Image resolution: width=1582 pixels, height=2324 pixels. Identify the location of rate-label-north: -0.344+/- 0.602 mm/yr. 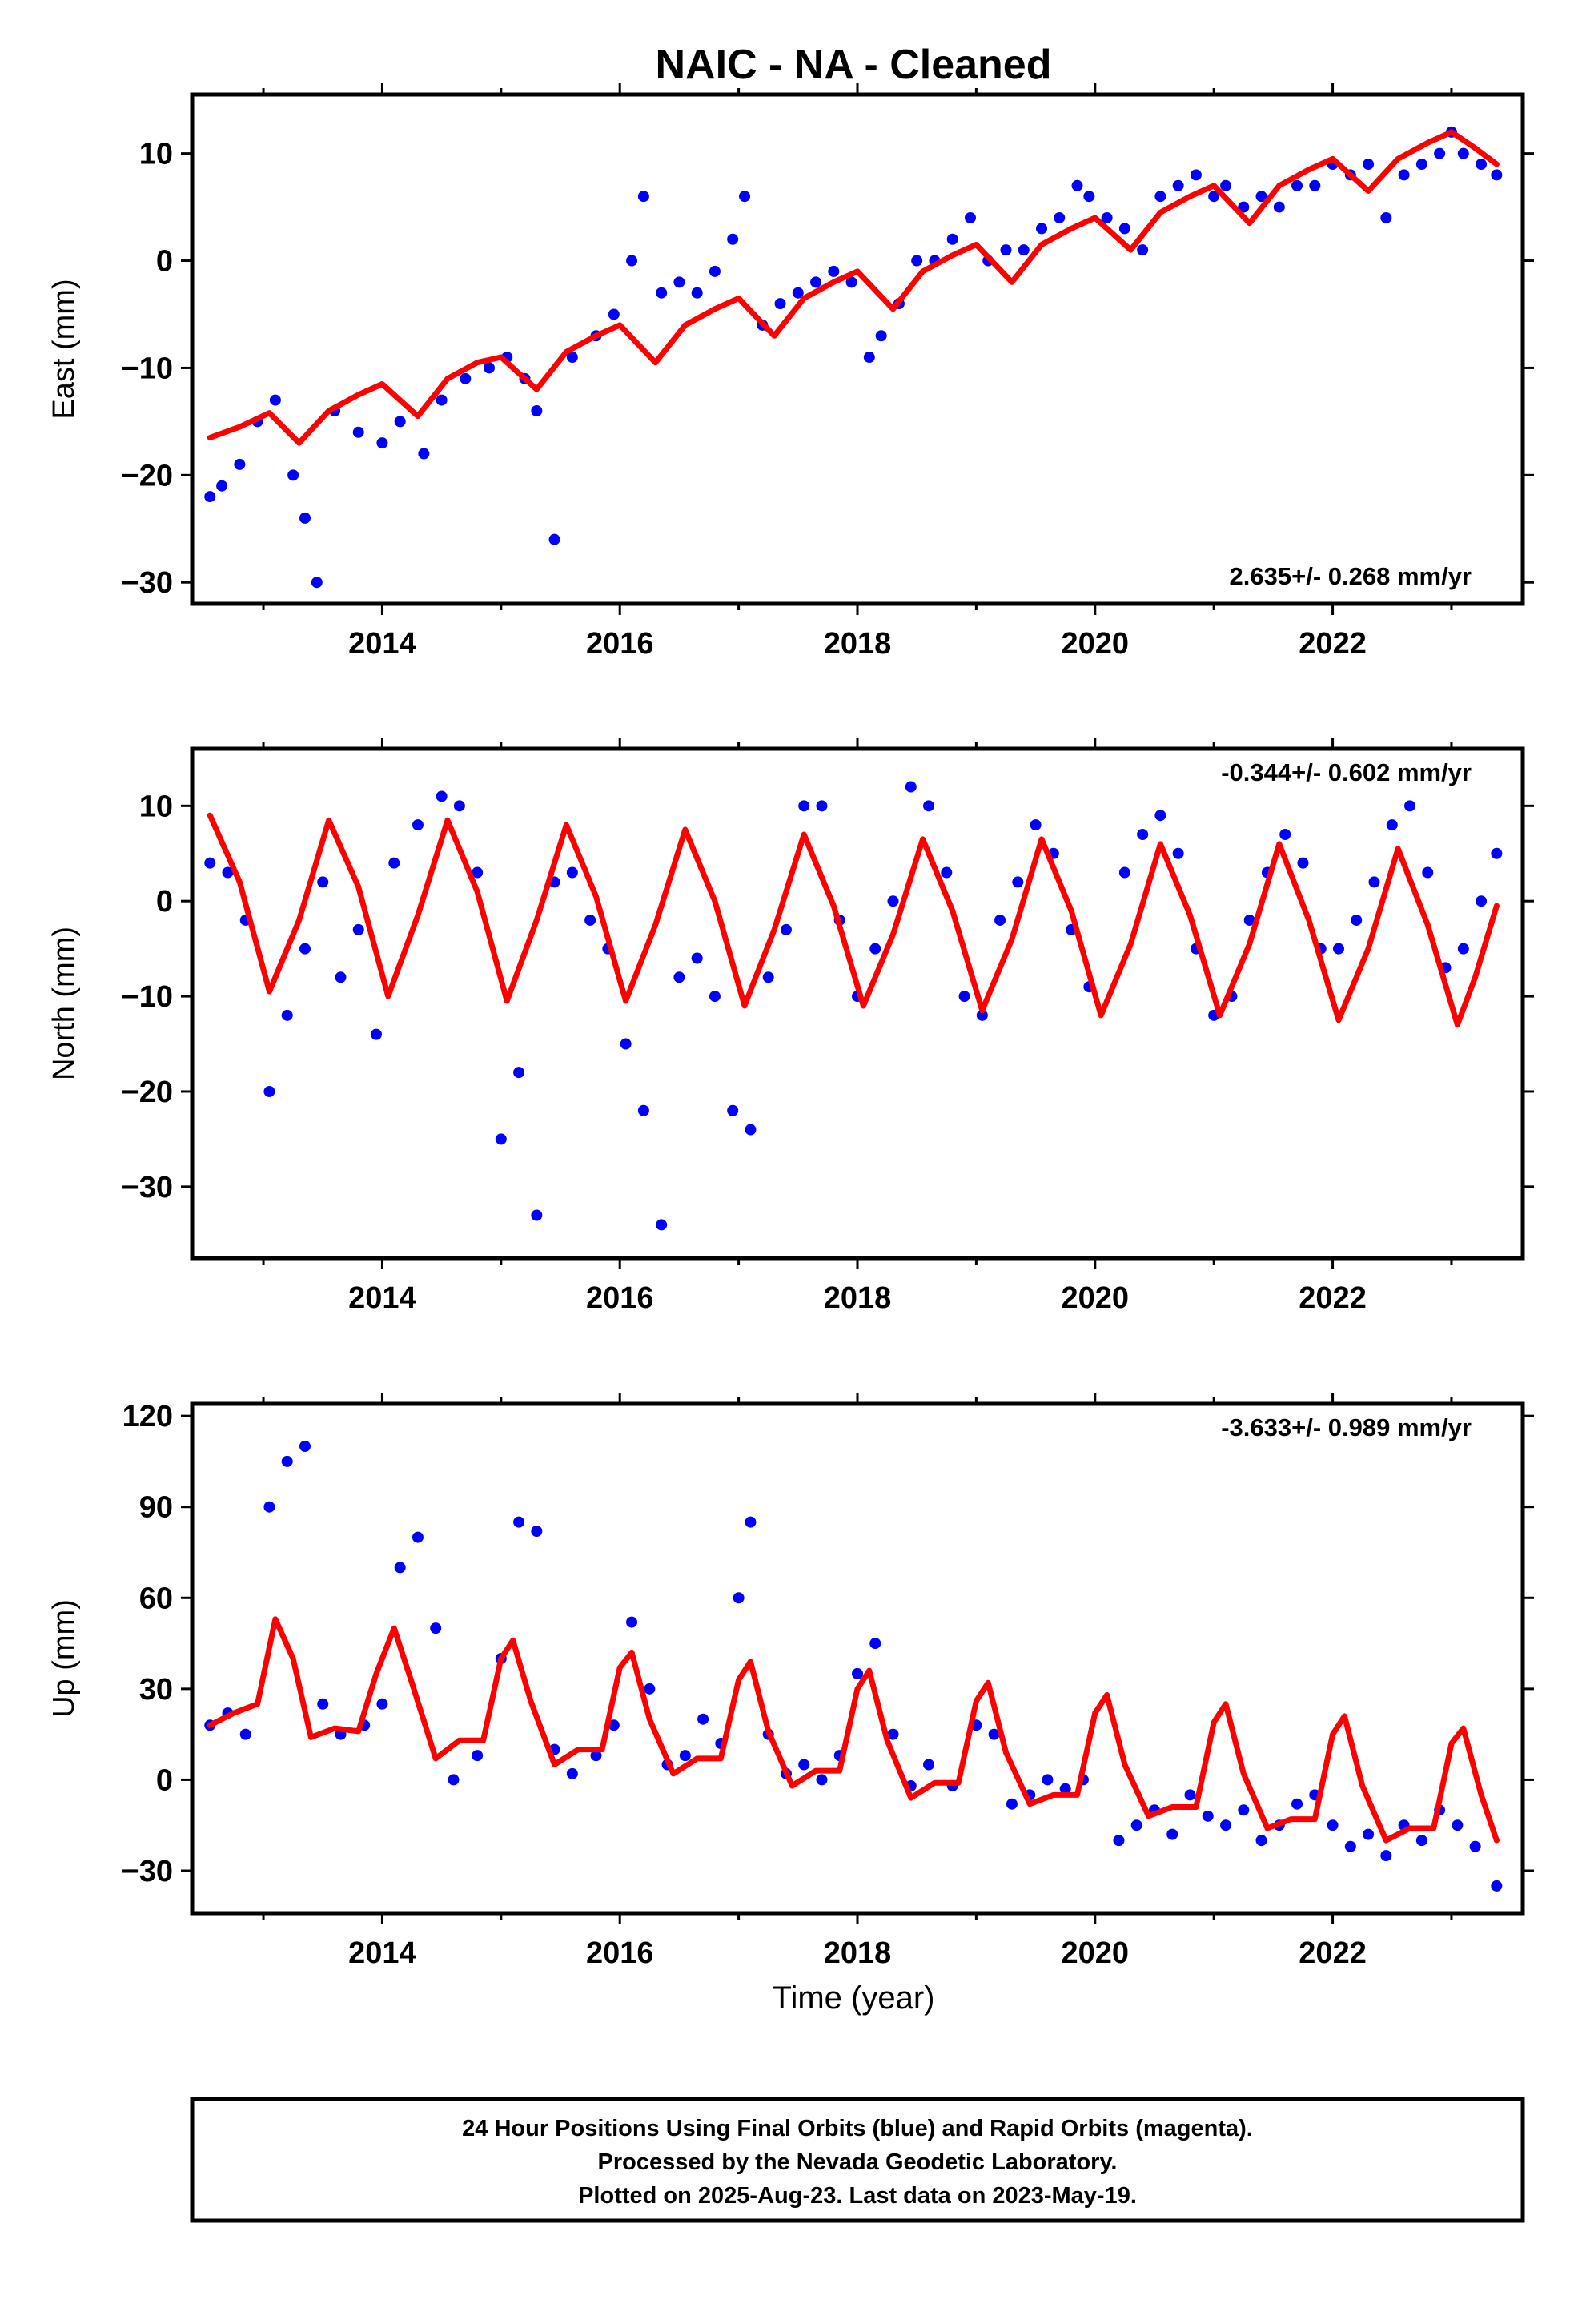
(1346, 772).